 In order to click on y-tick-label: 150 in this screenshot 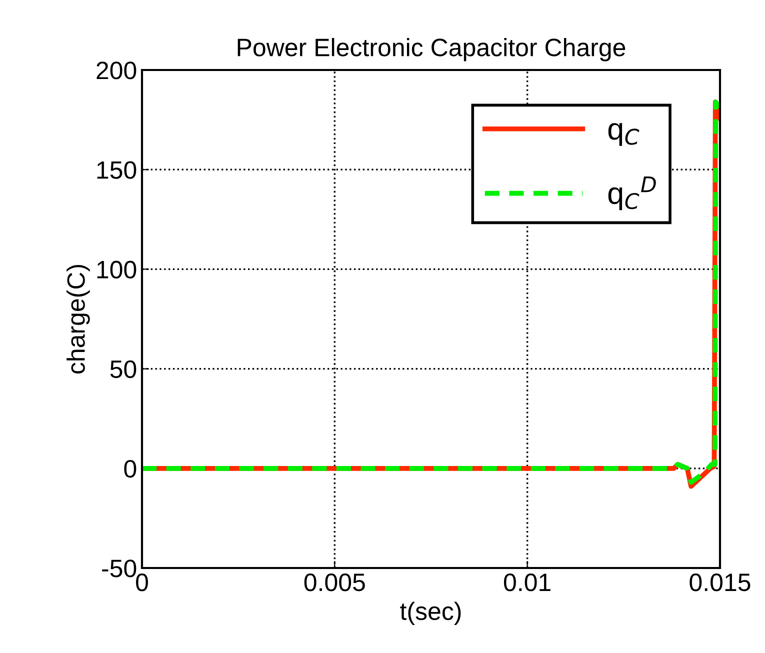, I will do `click(116, 170)`.